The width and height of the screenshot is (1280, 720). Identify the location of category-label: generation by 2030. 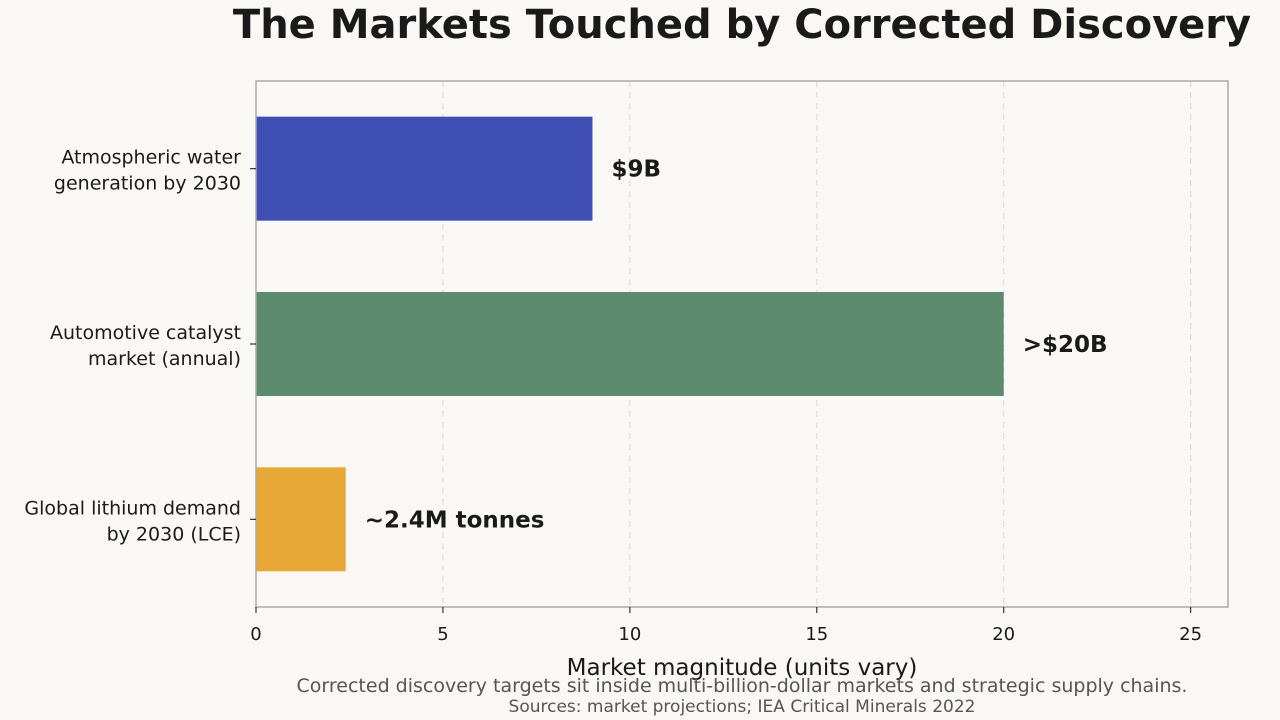
(147, 184).